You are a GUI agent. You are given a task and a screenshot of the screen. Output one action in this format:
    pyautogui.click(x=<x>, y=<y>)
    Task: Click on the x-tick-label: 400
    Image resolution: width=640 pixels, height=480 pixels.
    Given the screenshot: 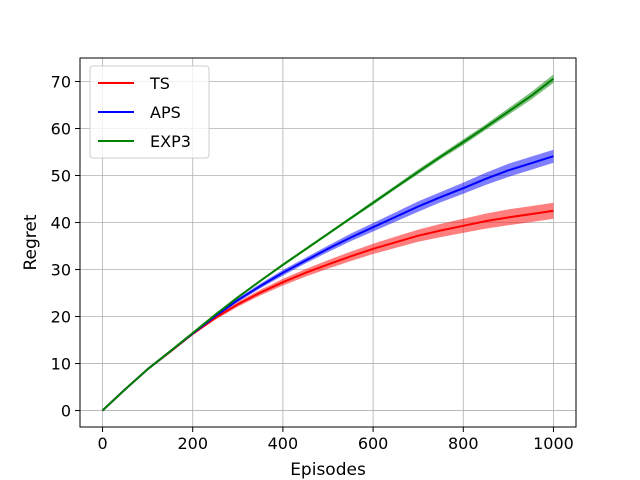 What is the action you would take?
    pyautogui.click(x=283, y=443)
    